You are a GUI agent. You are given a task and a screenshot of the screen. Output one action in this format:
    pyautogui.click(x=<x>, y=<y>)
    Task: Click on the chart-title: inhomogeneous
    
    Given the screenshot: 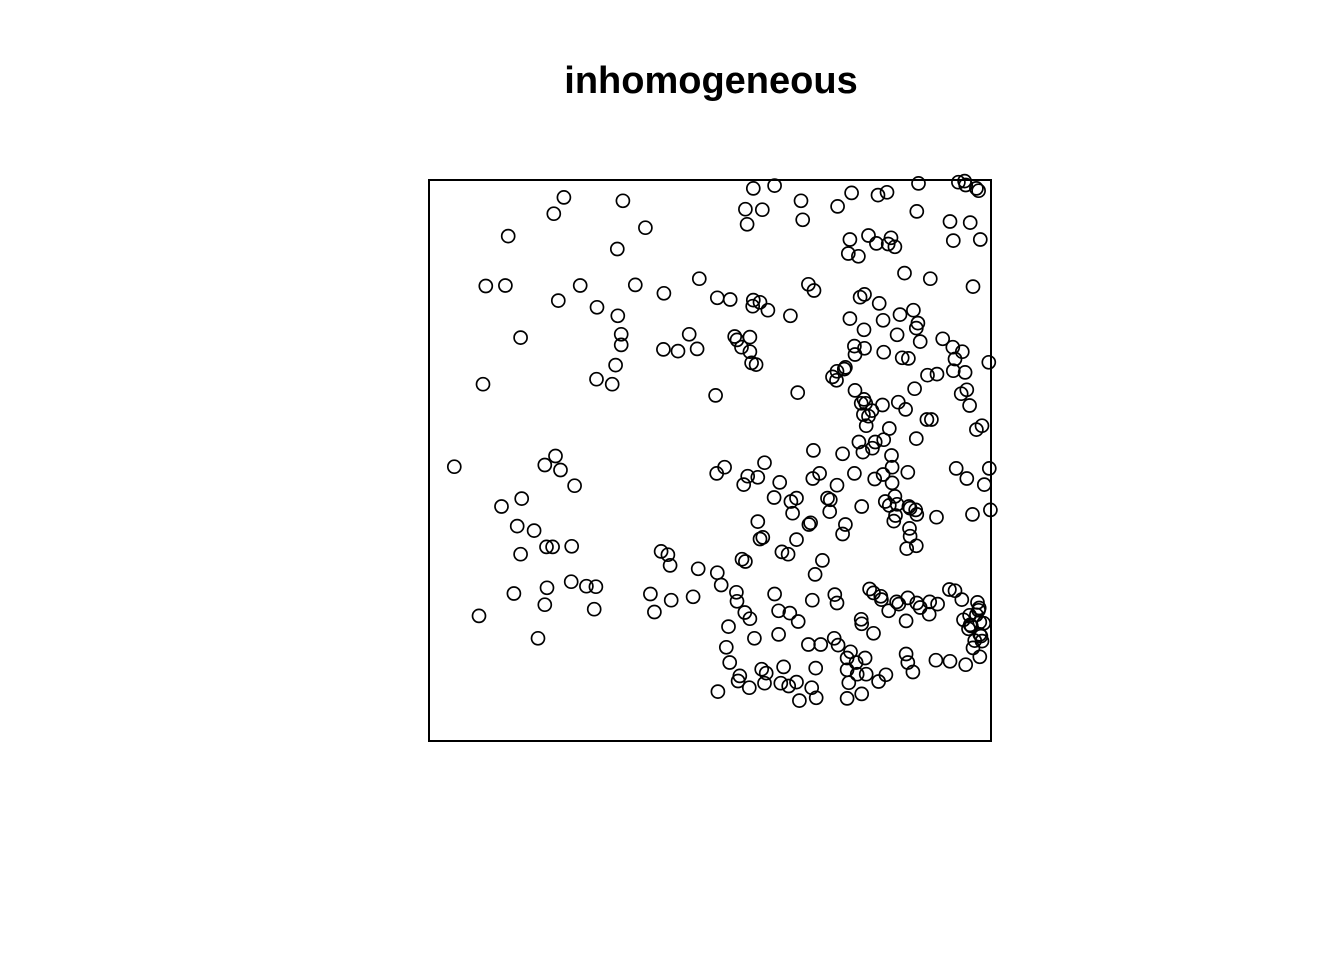 What is the action you would take?
    pyautogui.click(x=710, y=81)
    